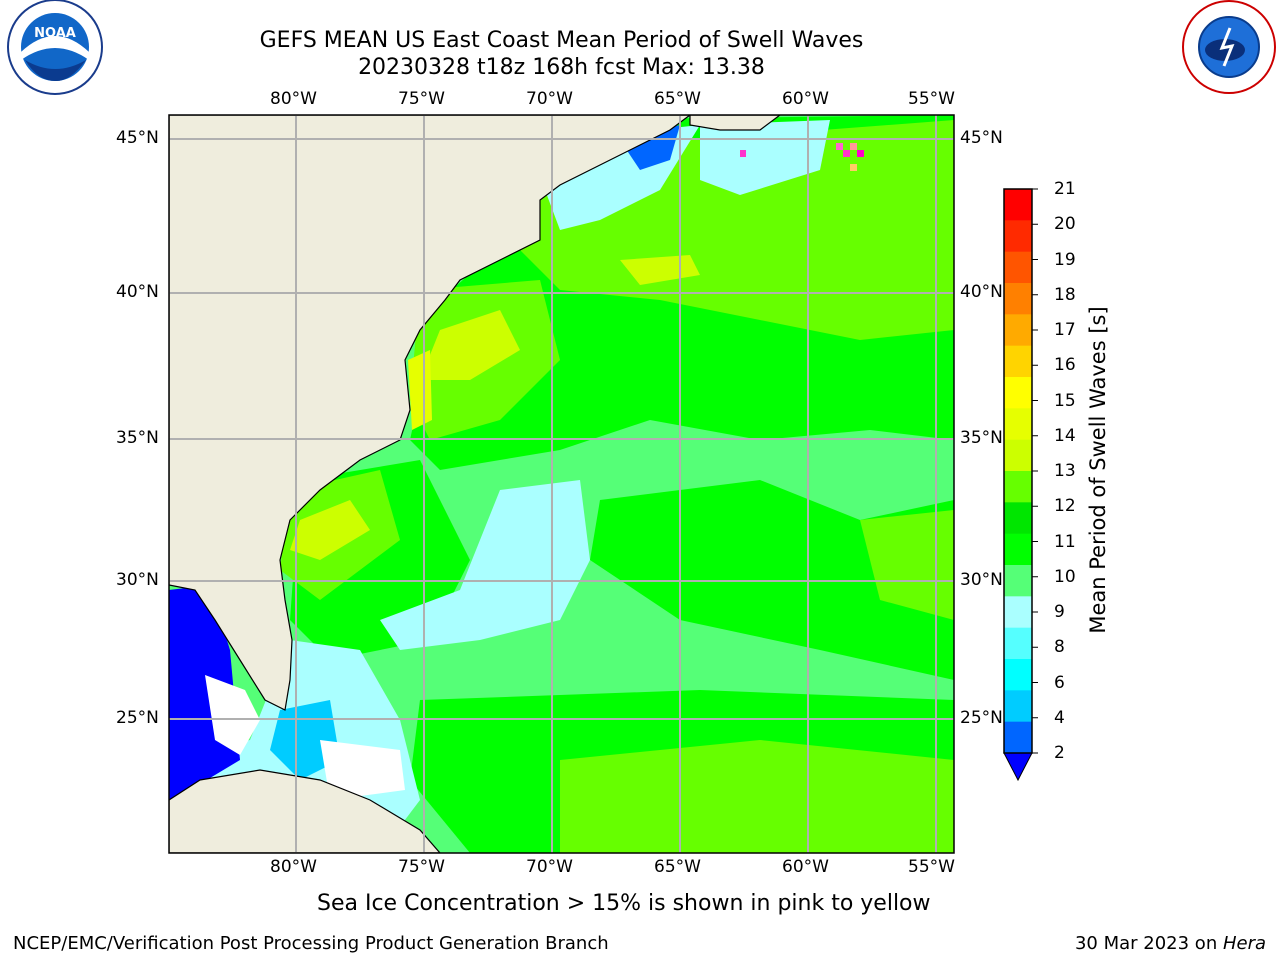 The width and height of the screenshot is (1280, 960). What do you see at coordinates (981, 718) in the screenshot?
I see `lat-label-right: 25°N` at bounding box center [981, 718].